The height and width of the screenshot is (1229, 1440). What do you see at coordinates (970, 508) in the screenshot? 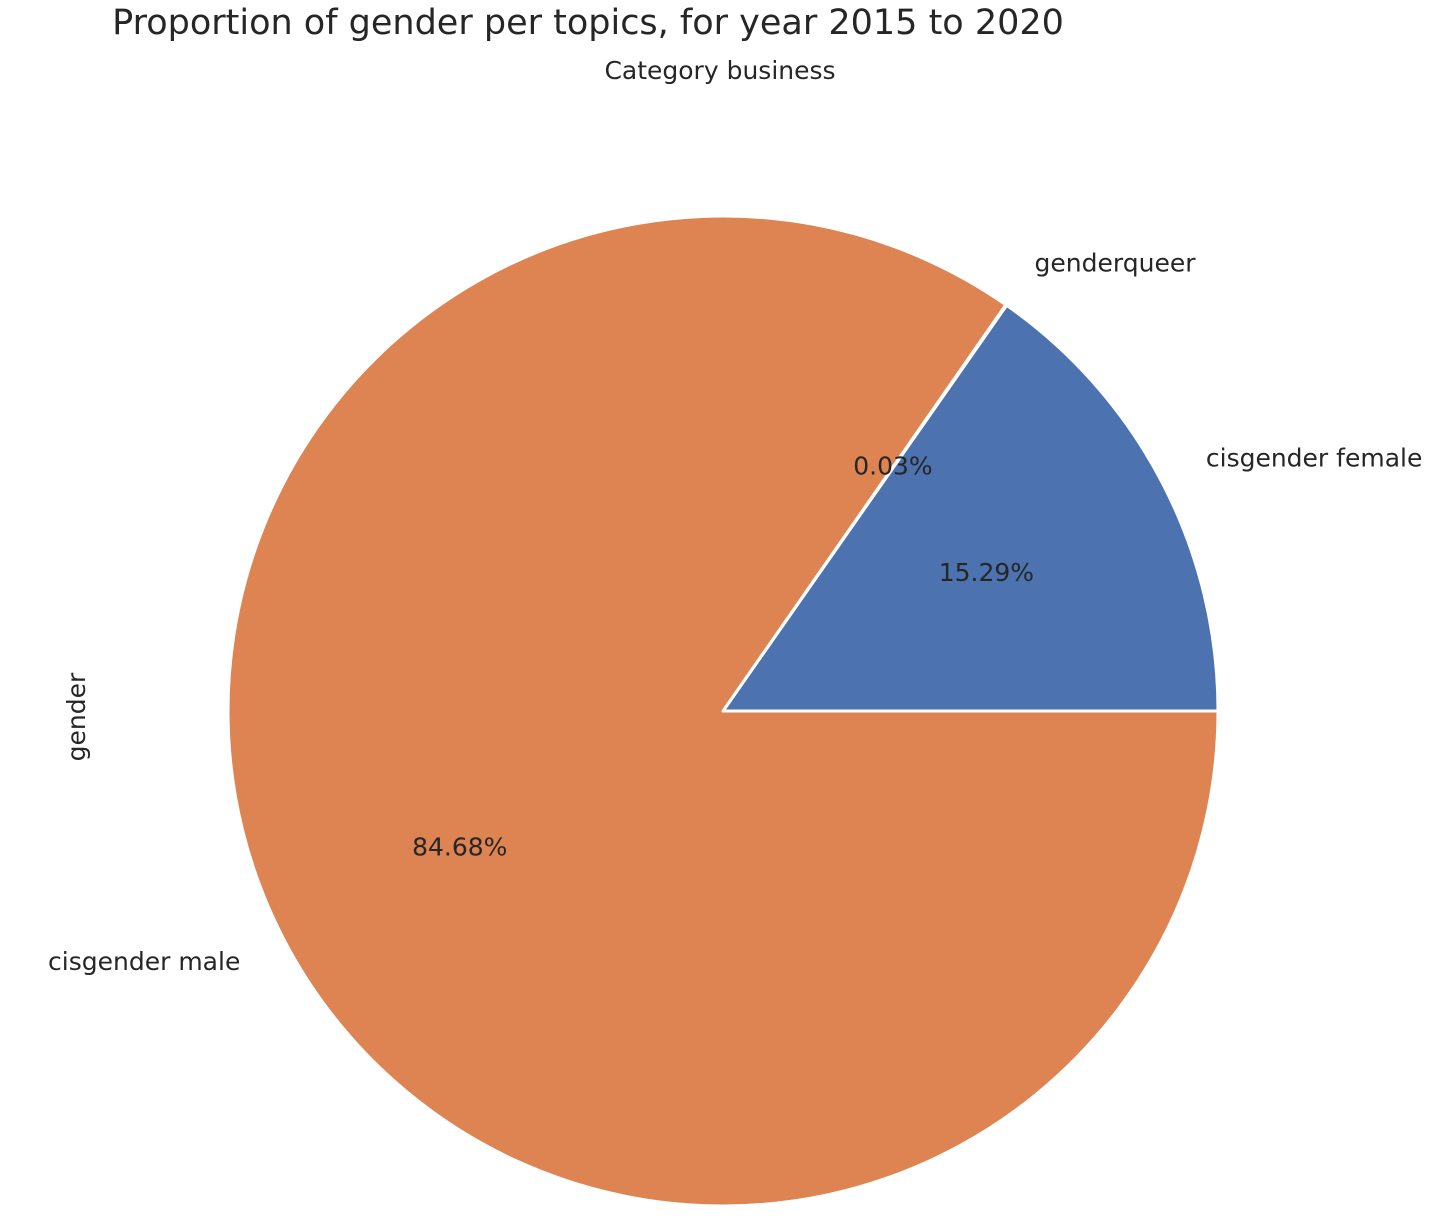
I see `pie-slice-cisgender-female` at bounding box center [970, 508].